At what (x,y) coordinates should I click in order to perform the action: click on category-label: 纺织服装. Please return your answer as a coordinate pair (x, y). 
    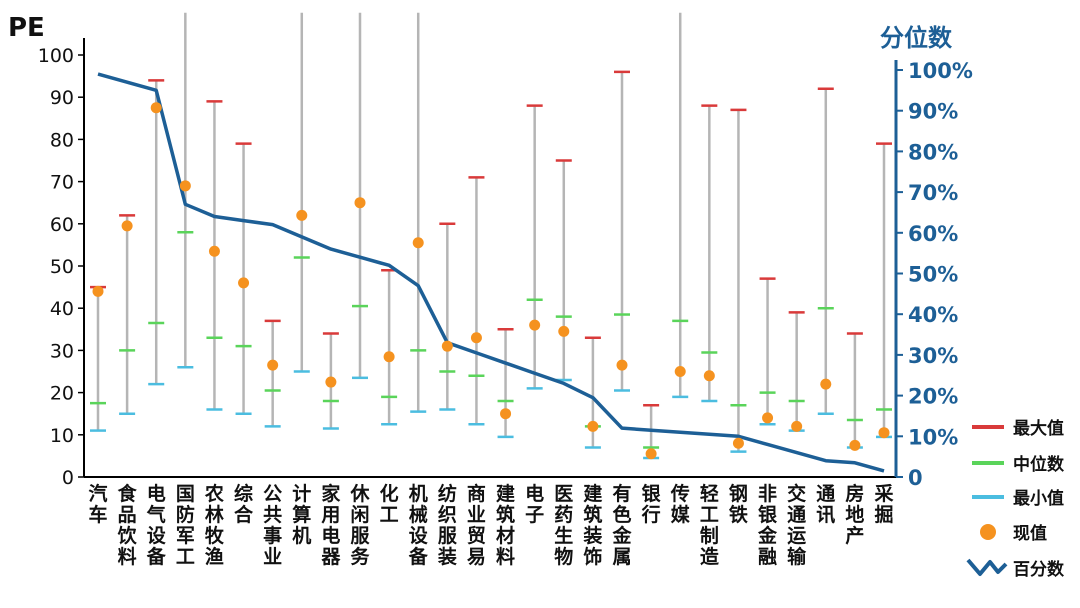
    Looking at the image, I should click on (447, 525).